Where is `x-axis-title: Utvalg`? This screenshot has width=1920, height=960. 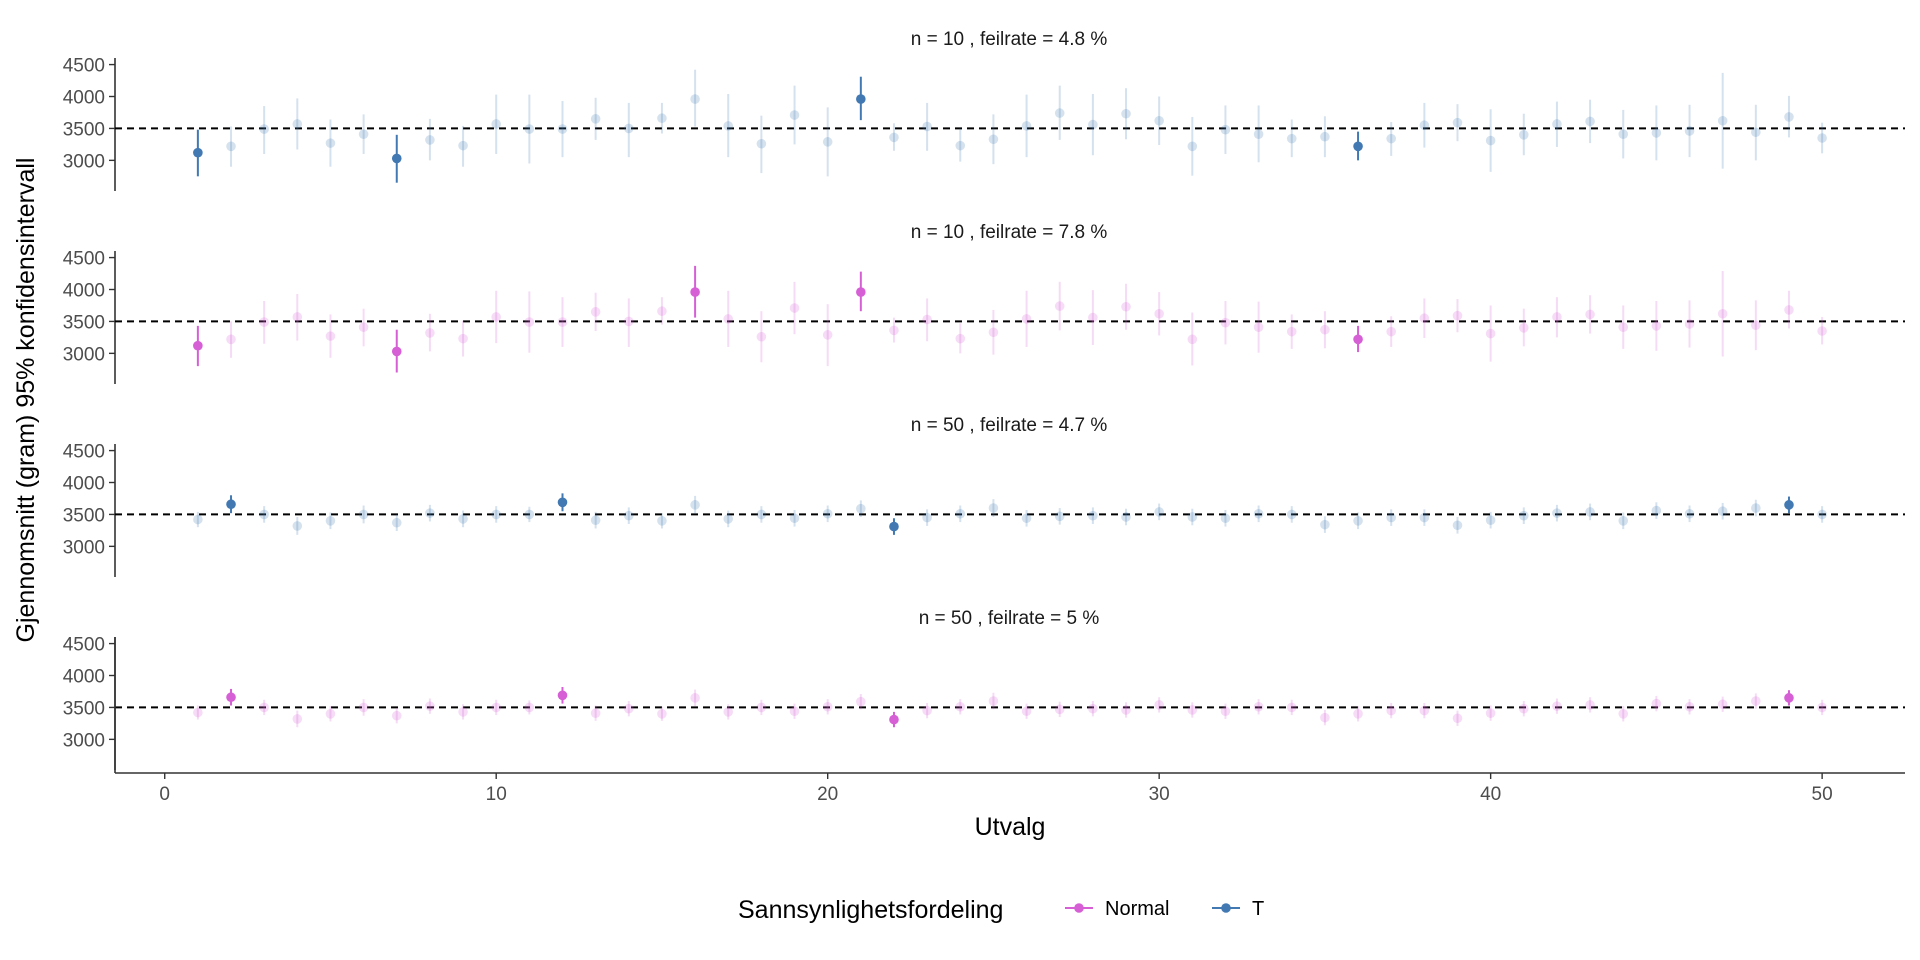
x-axis-title: Utvalg is located at coordinates (1010, 827).